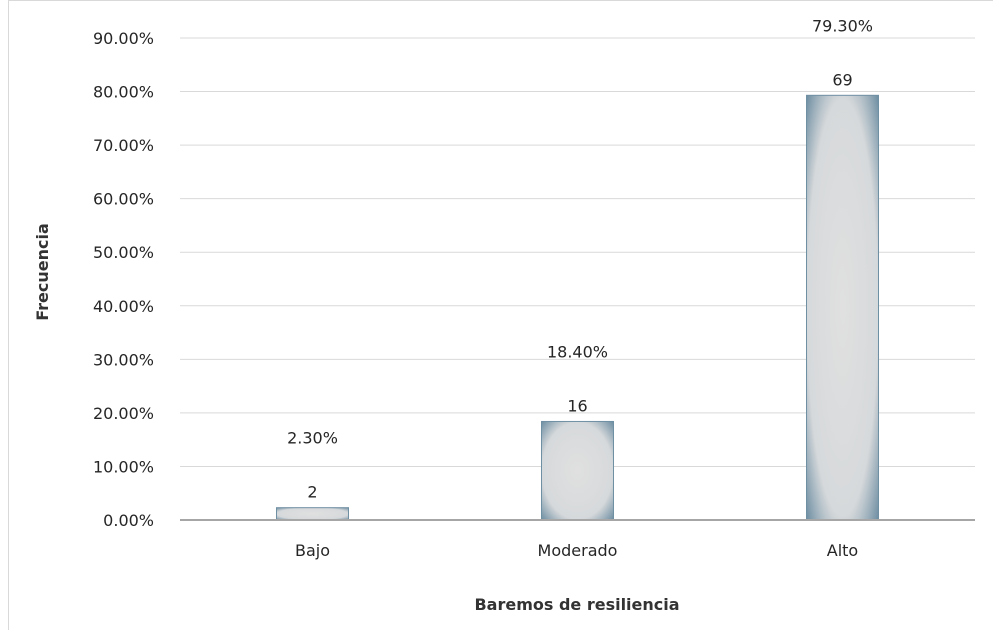  I want to click on y-tick-label: 80.00%, so click(123, 92).